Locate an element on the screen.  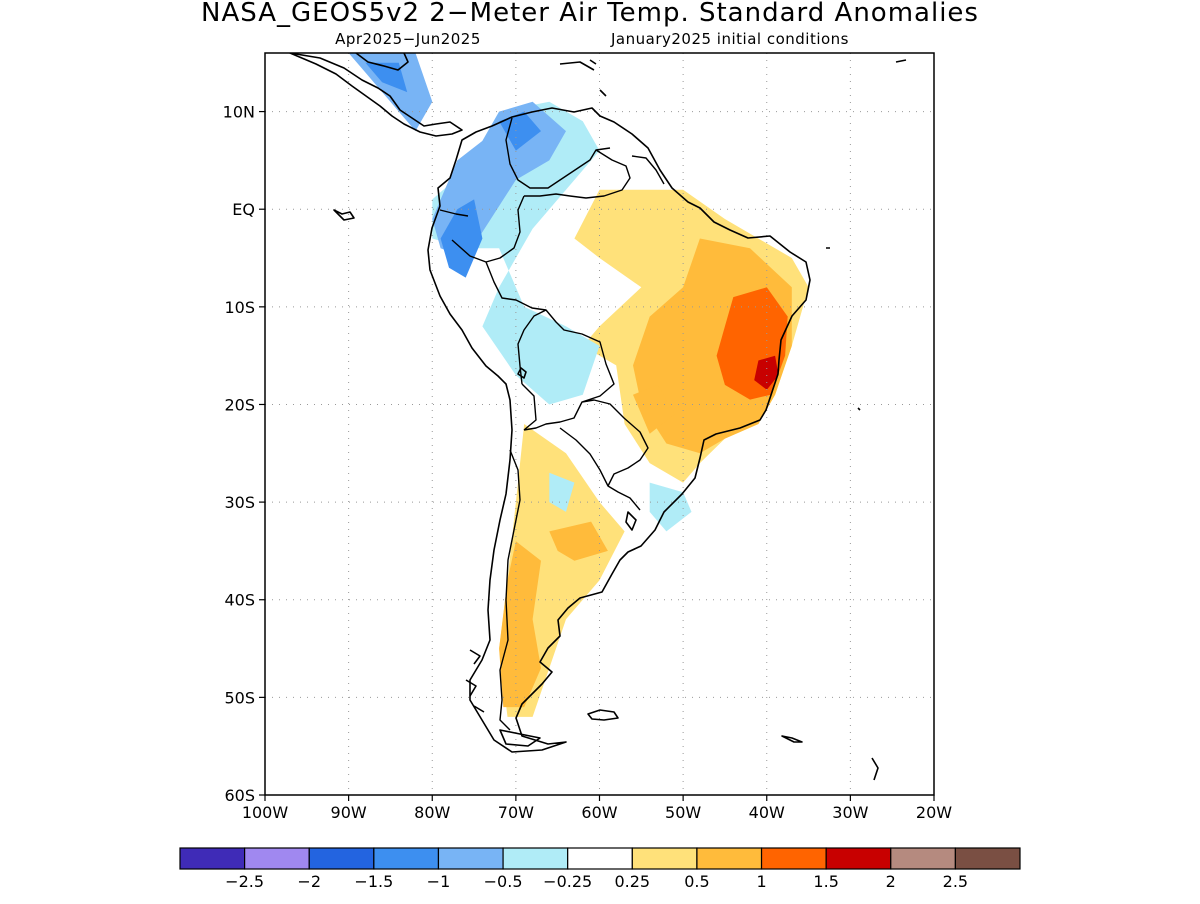
country-borders-layer is located at coordinates (552, 424).